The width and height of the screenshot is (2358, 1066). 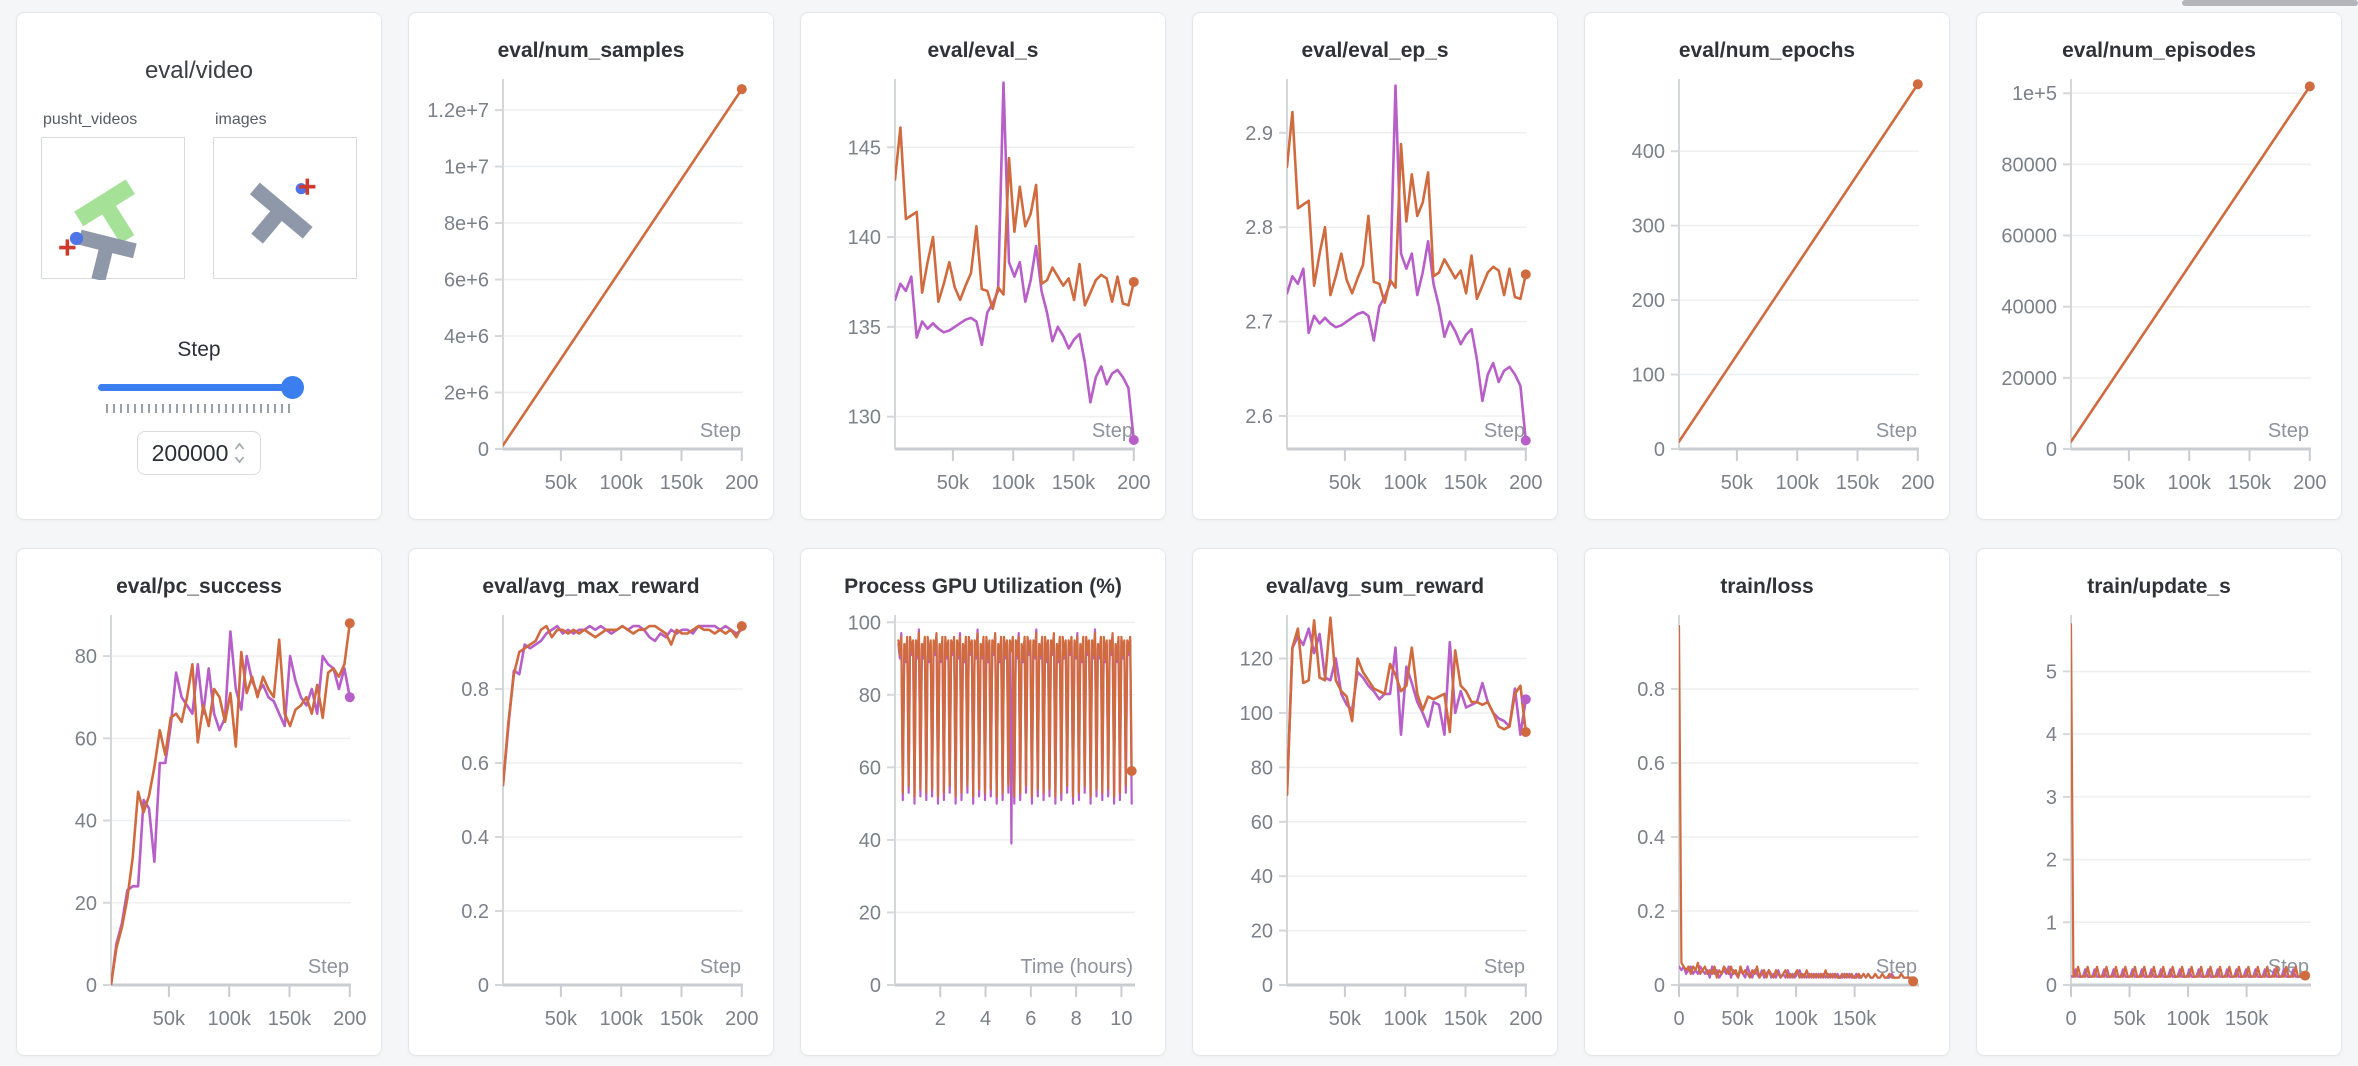 I want to click on svg-text: 3, so click(x=2051, y=798).